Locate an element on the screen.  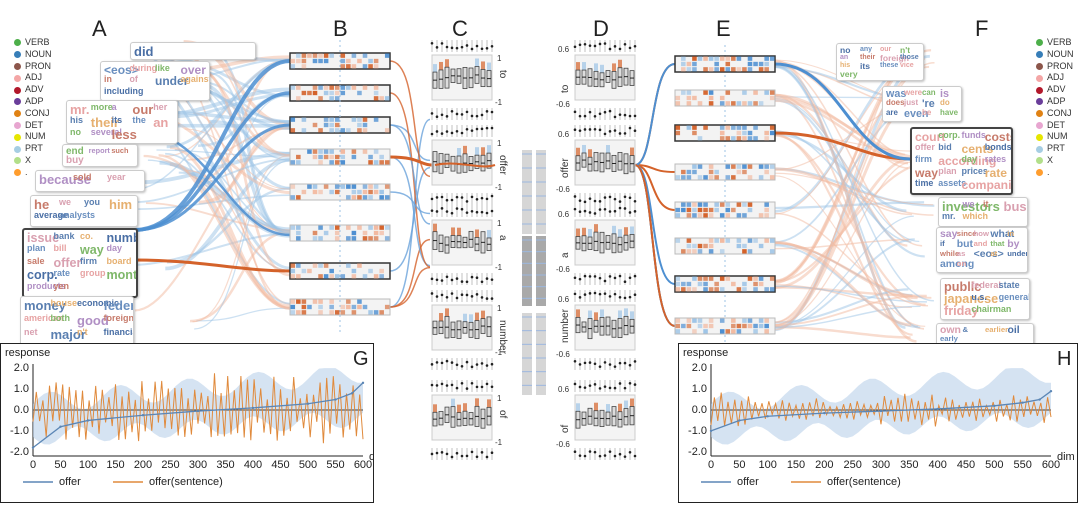
cloud-word: group is located at coordinates (93, 273).